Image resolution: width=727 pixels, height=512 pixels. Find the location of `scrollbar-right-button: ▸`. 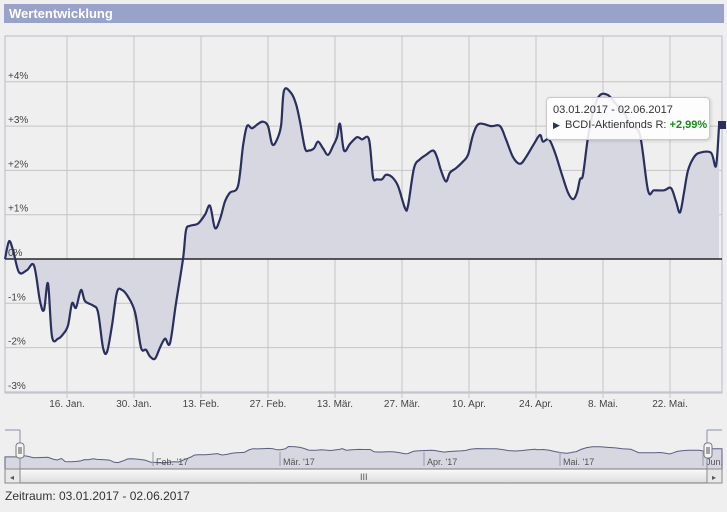

scrollbar-right-button: ▸ is located at coordinates (714, 476).